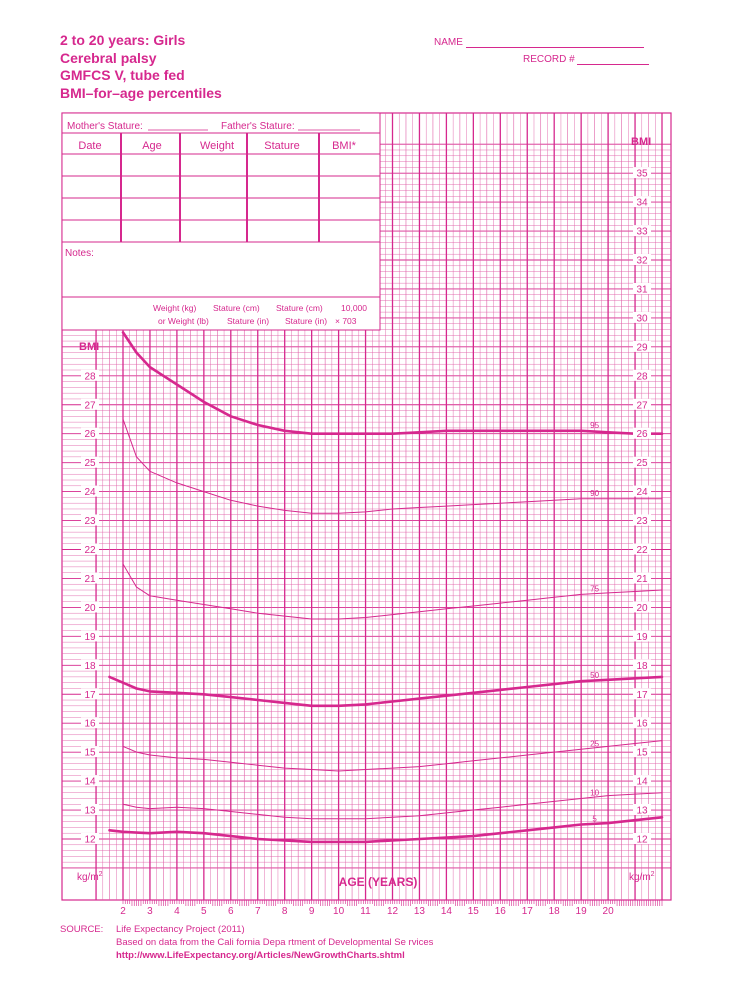  What do you see at coordinates (299, 308) in the screenshot?
I see `formula-stature-cm-2: Stature (cm)` at bounding box center [299, 308].